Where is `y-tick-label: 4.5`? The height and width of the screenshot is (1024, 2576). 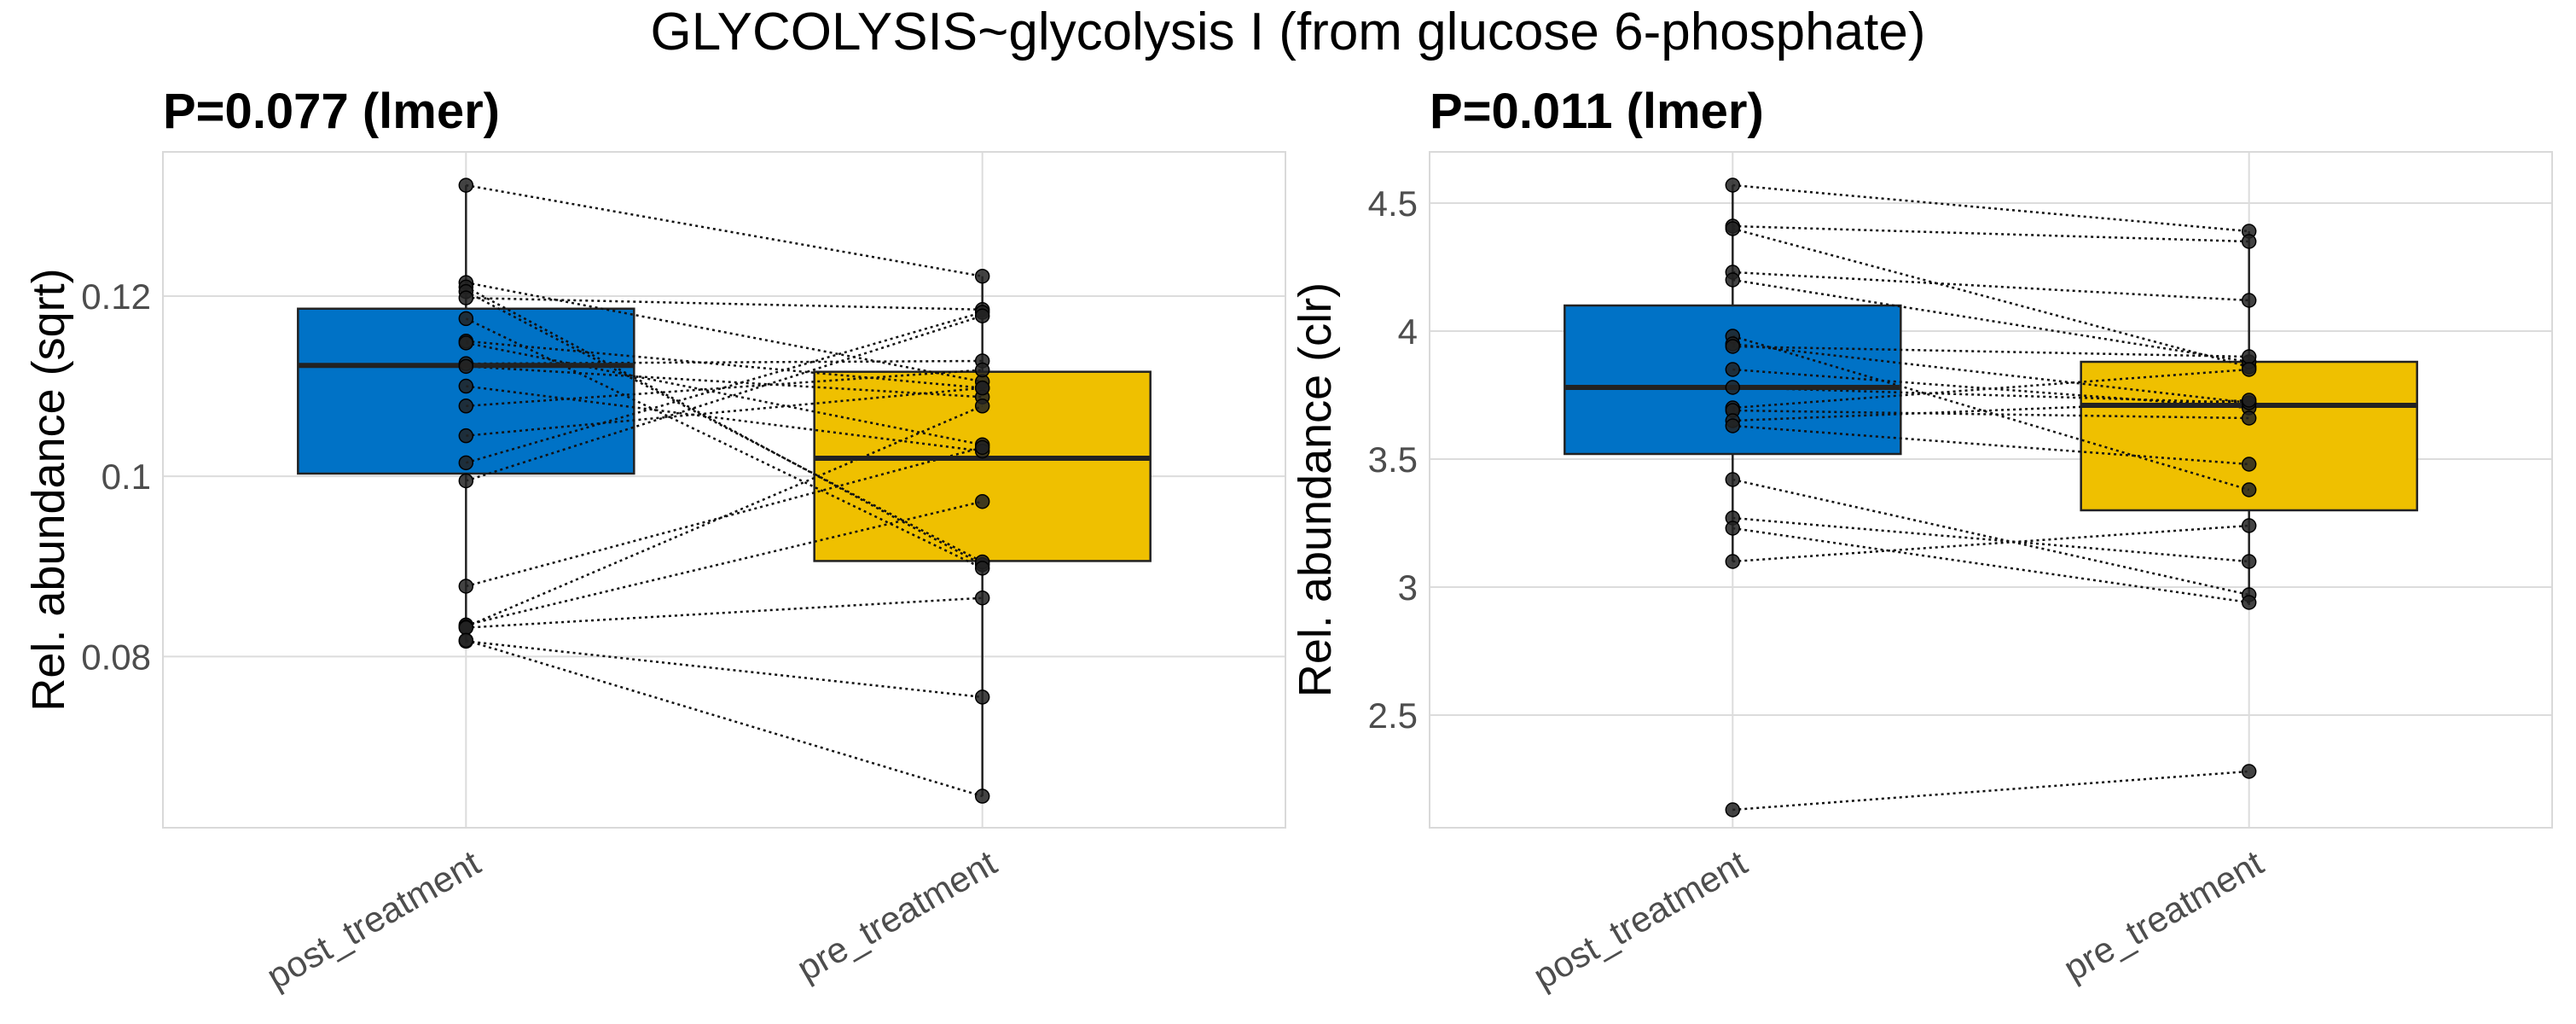
y-tick-label: 4.5 is located at coordinates (1393, 203).